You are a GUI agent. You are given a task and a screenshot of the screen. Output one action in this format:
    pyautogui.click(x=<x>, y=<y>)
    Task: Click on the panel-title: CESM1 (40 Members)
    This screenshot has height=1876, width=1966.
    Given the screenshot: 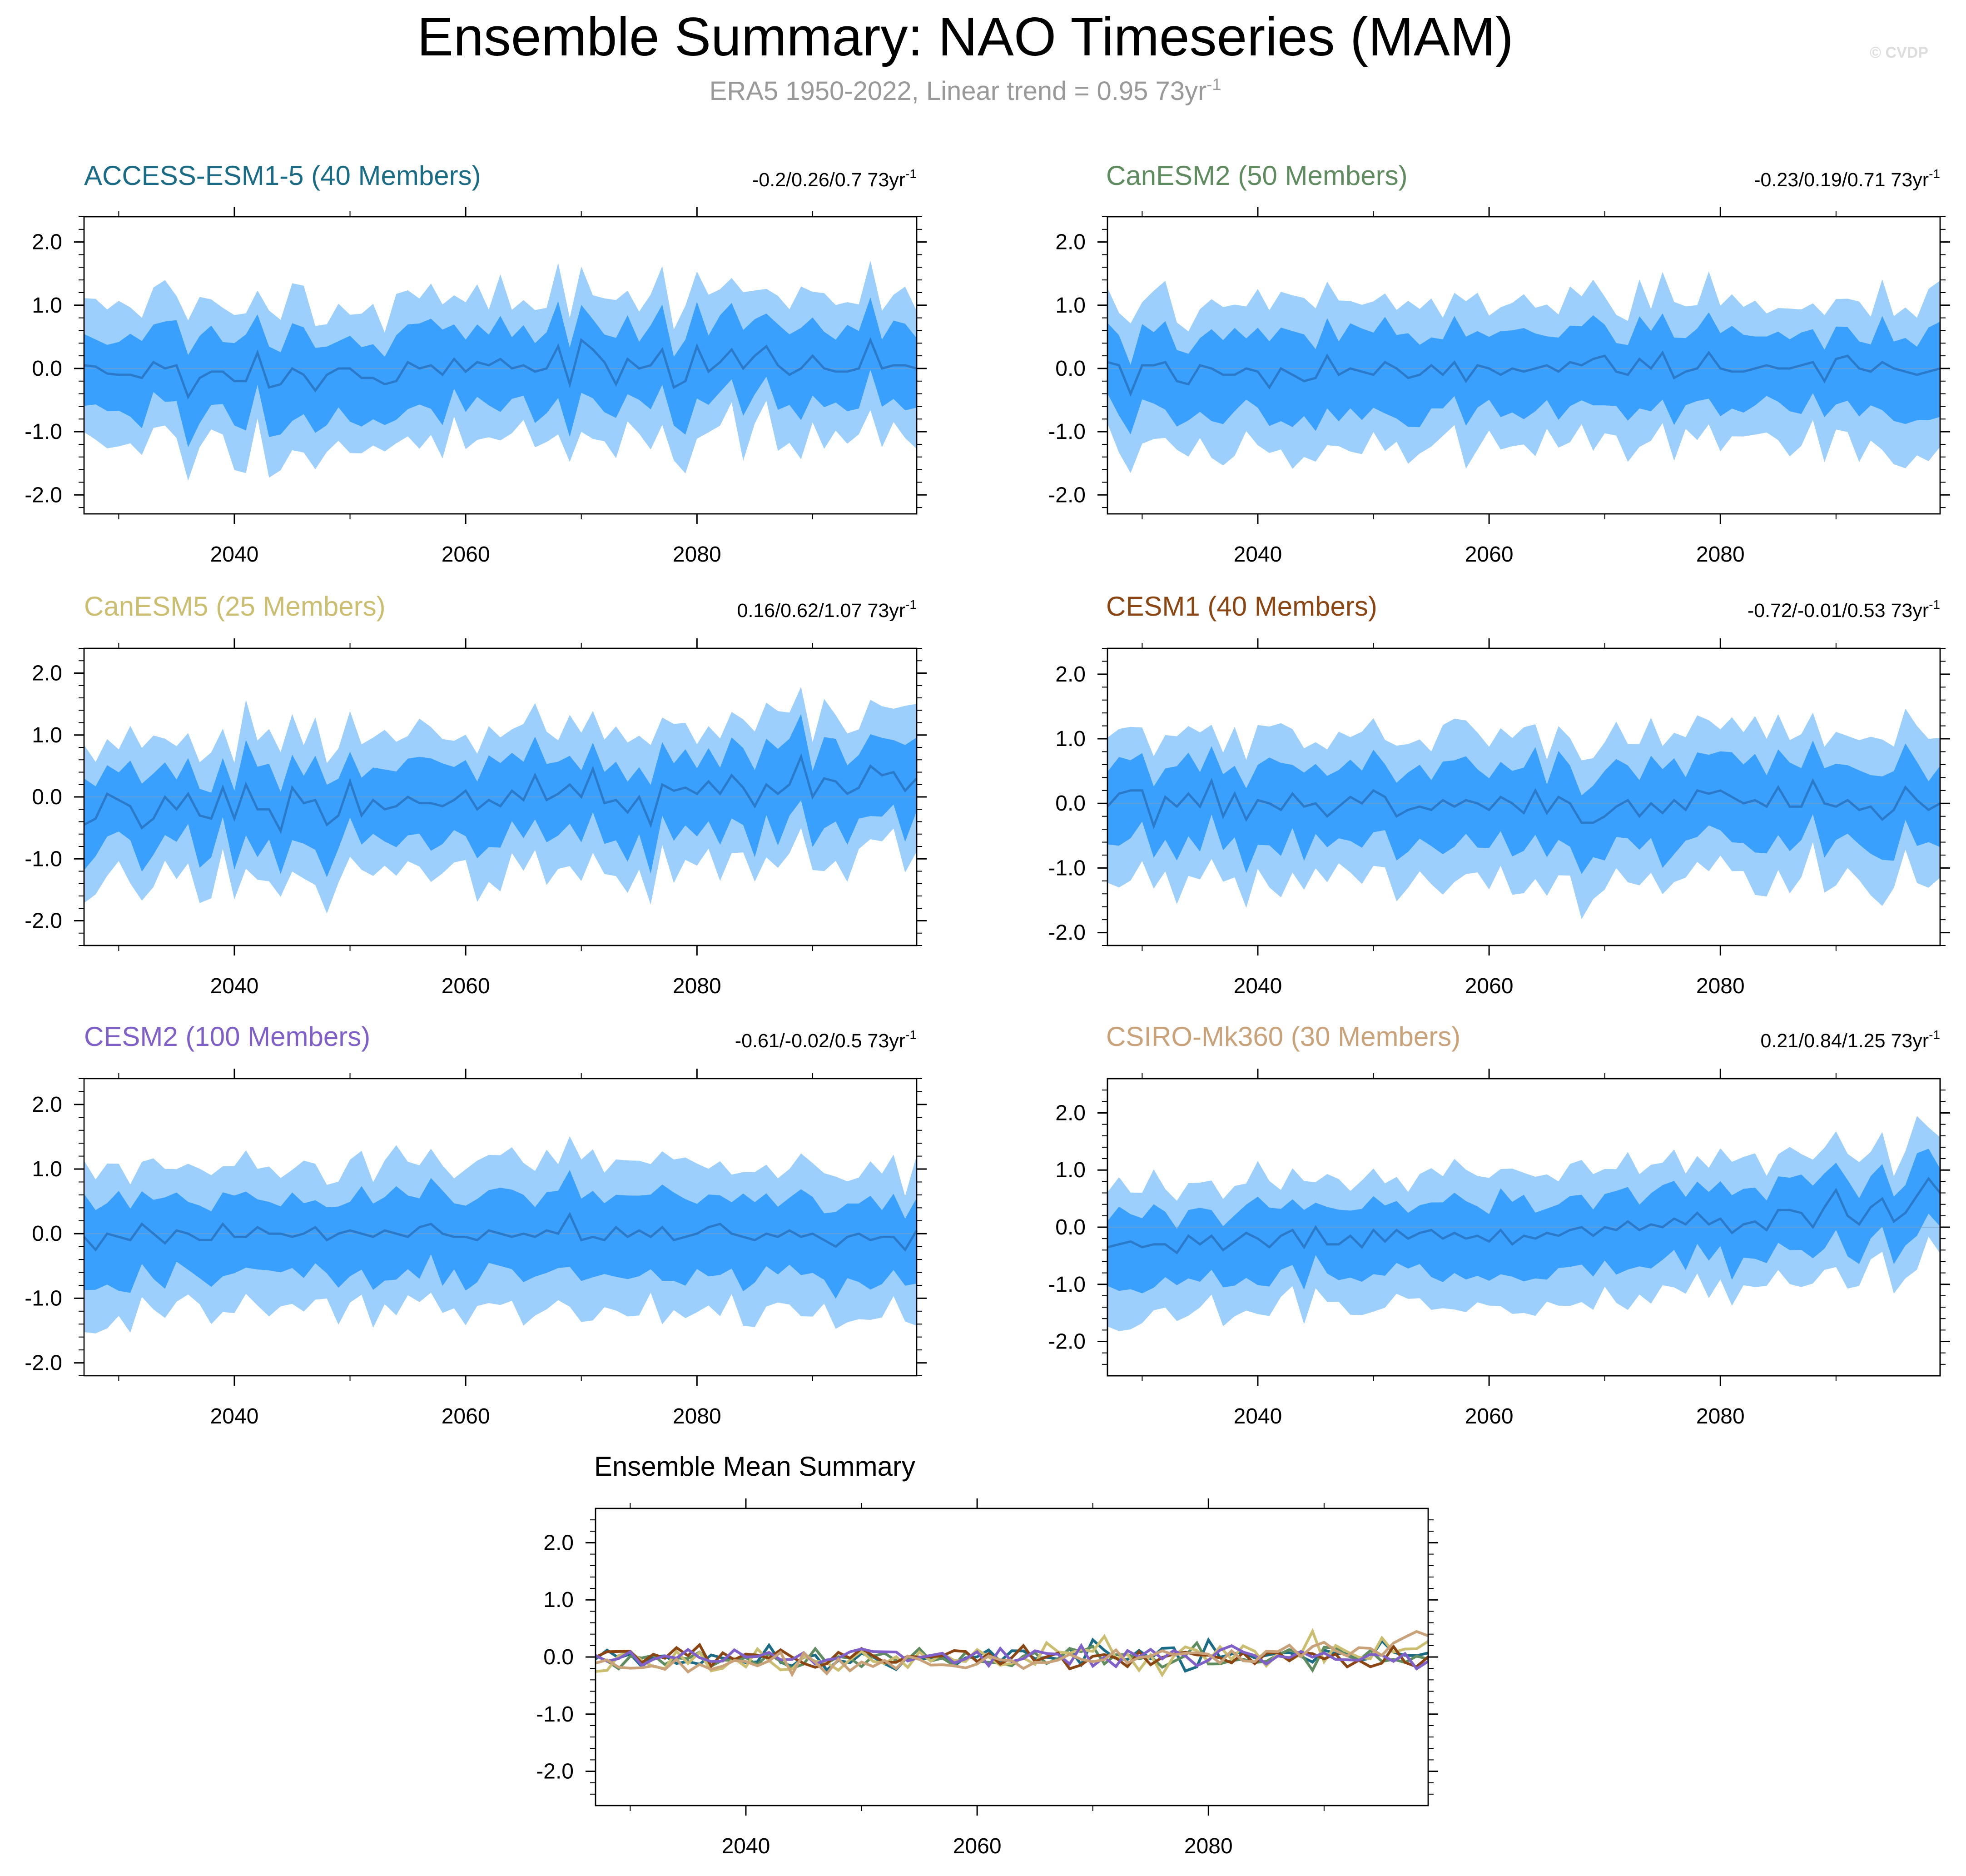 What is the action you would take?
    pyautogui.click(x=1241, y=606)
    